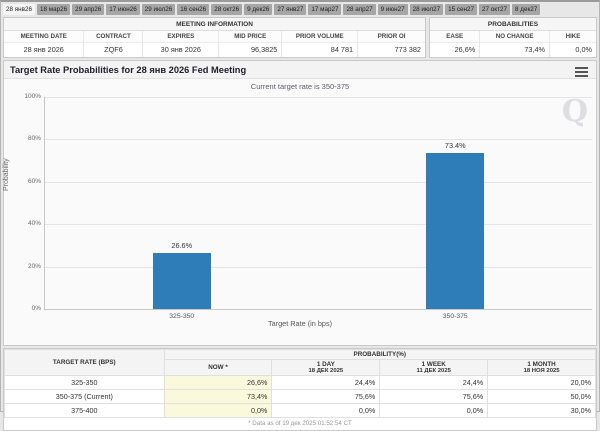  Describe the element at coordinates (36, 308) in the screenshot. I see `y-tick-label: 0%` at that location.